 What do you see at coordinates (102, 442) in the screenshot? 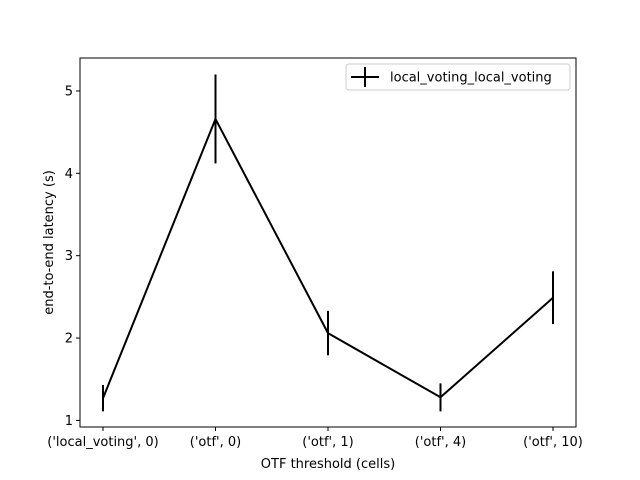
I see `x-tick-label: ('local_voting', 0)` at bounding box center [102, 442].